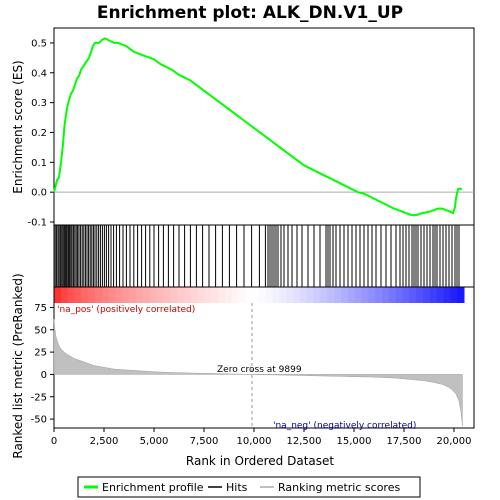  I want to click on legend-hits-label: Hits, so click(237, 487).